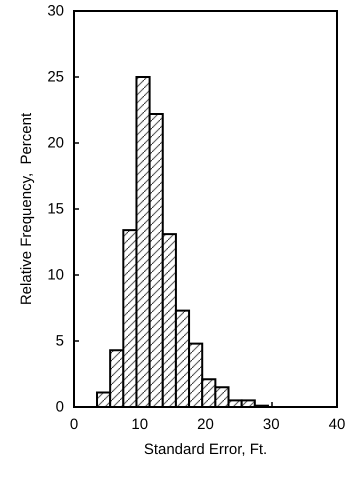  What do you see at coordinates (55, 143) in the screenshot?
I see `y-tick-label: 20` at bounding box center [55, 143].